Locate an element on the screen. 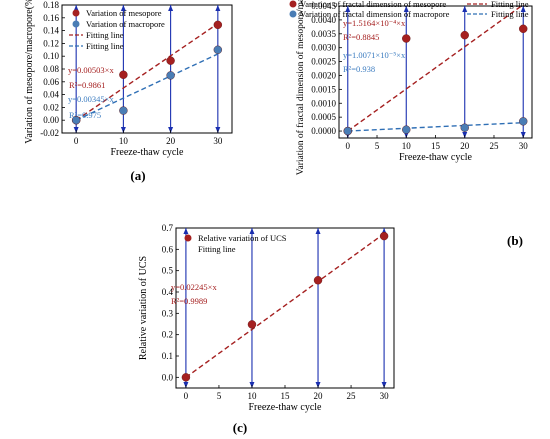 The width and height of the screenshot is (550, 439). y-tick-label: 0.2 is located at coordinates (167, 335).